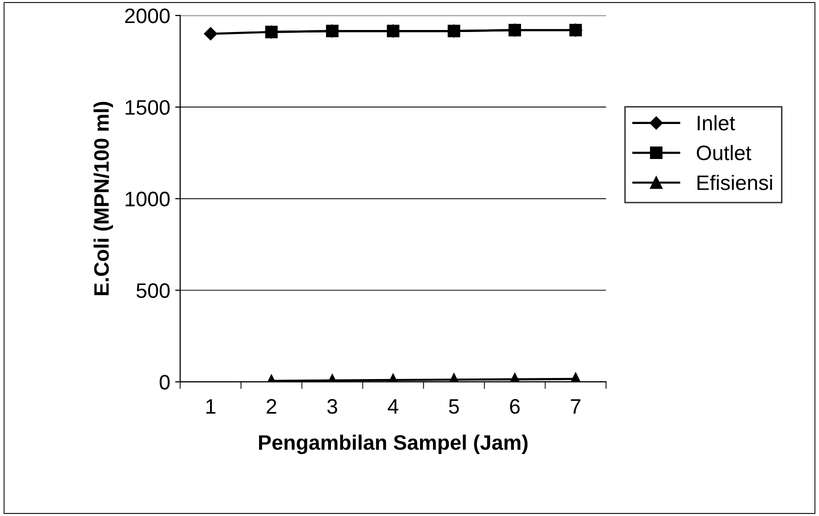 Image resolution: width=819 pixels, height=516 pixels. What do you see at coordinates (735, 182) in the screenshot?
I see `legend-label: Efisiensi` at bounding box center [735, 182].